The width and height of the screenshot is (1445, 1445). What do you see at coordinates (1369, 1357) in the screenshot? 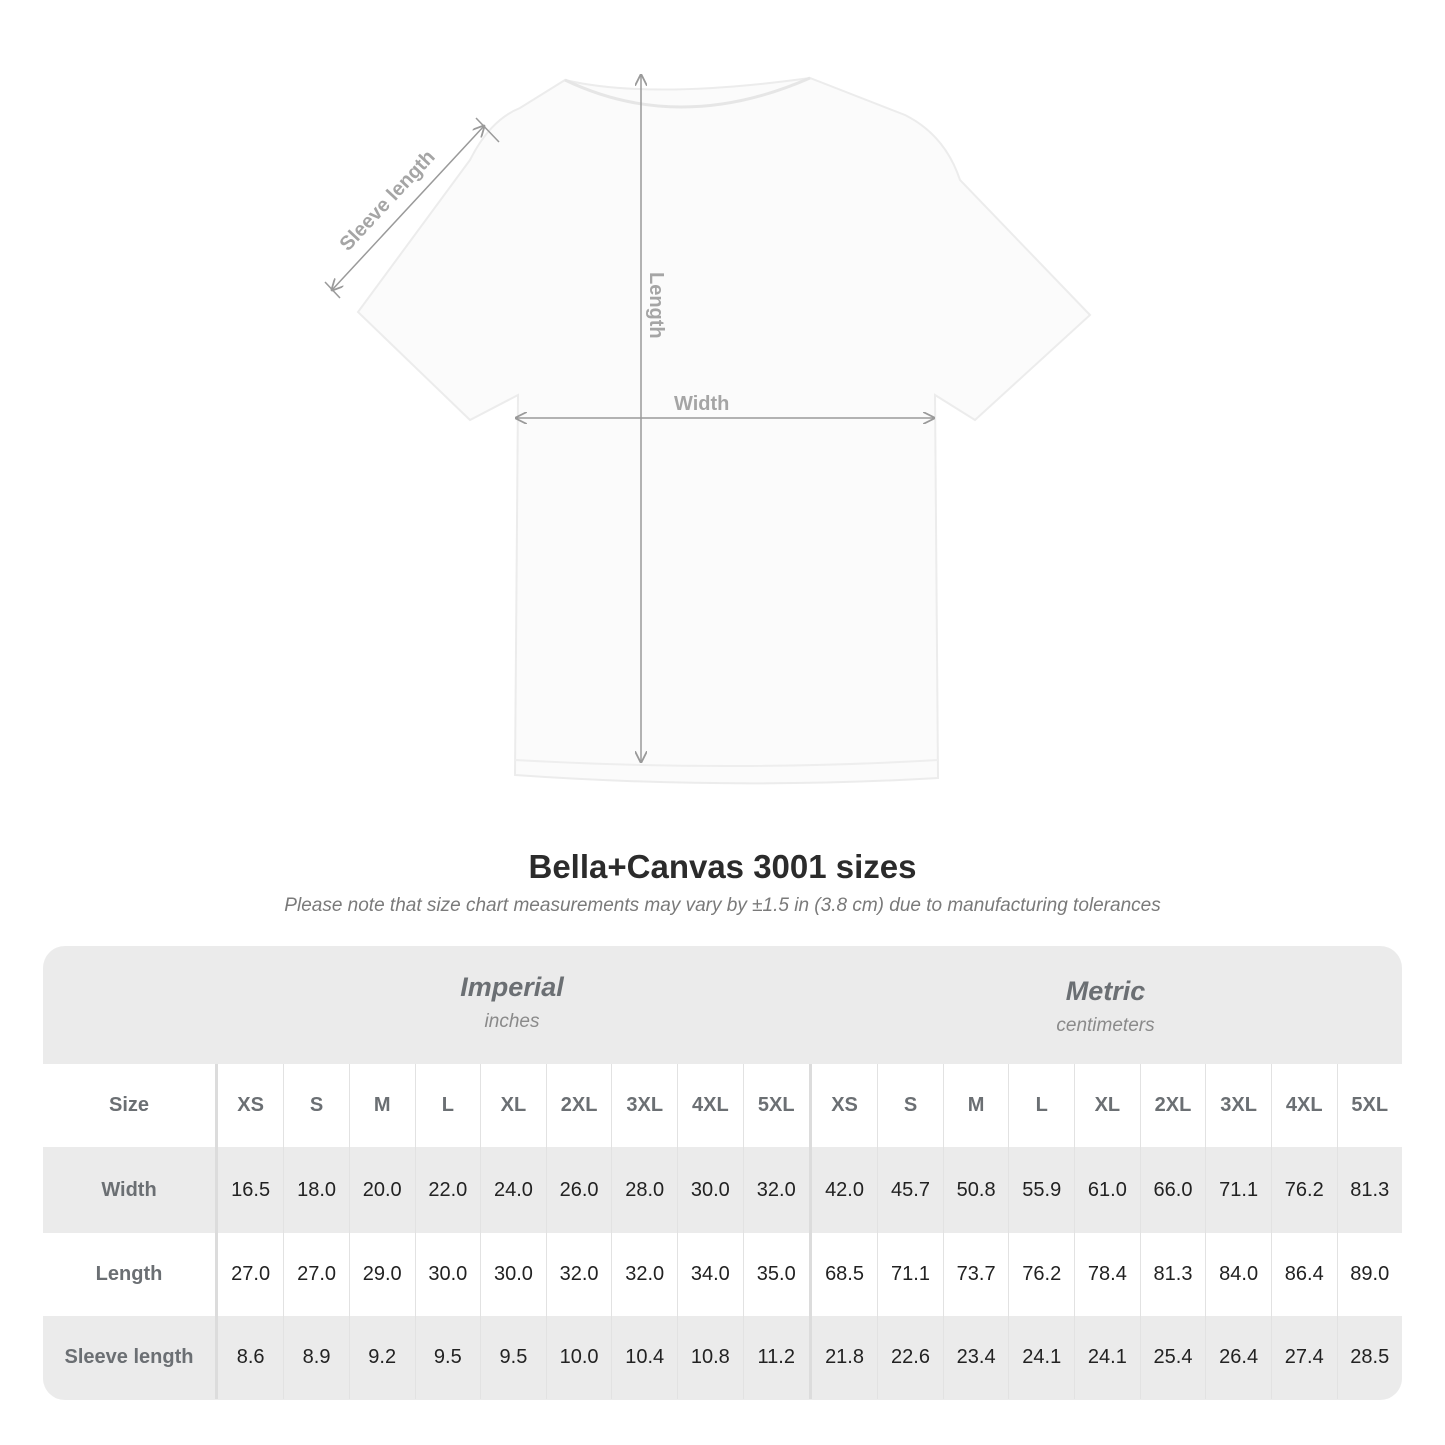
I see `table-cell: 28.5` at bounding box center [1369, 1357].